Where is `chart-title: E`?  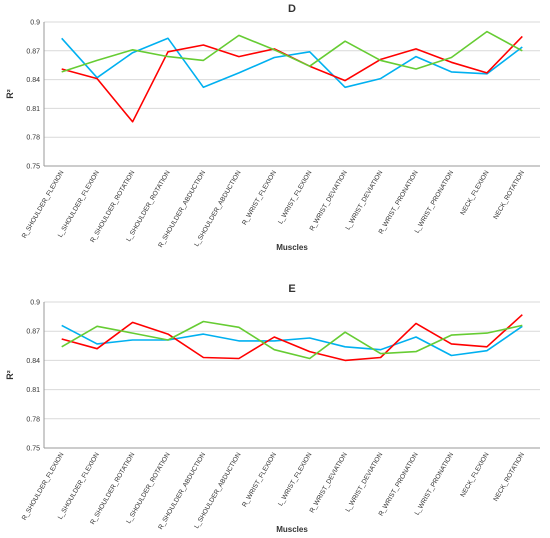 chart-title: E is located at coordinates (291, 289).